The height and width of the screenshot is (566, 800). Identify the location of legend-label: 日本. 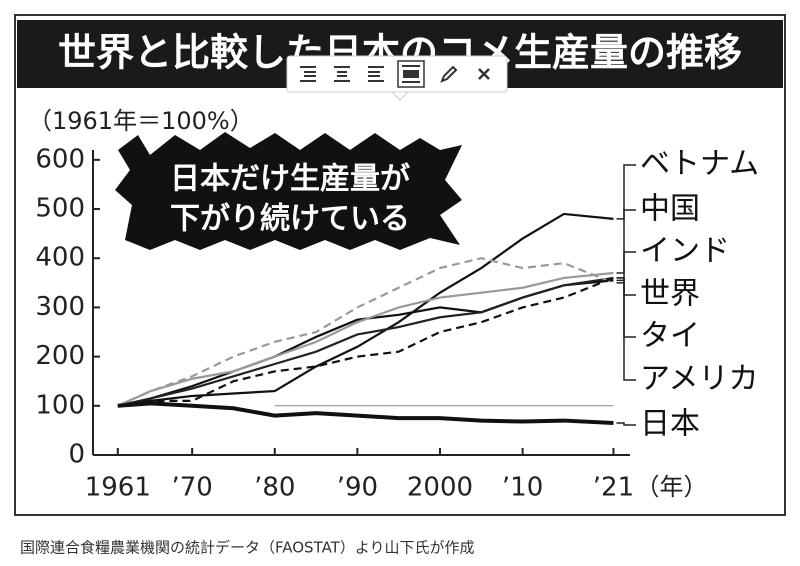
(670, 424).